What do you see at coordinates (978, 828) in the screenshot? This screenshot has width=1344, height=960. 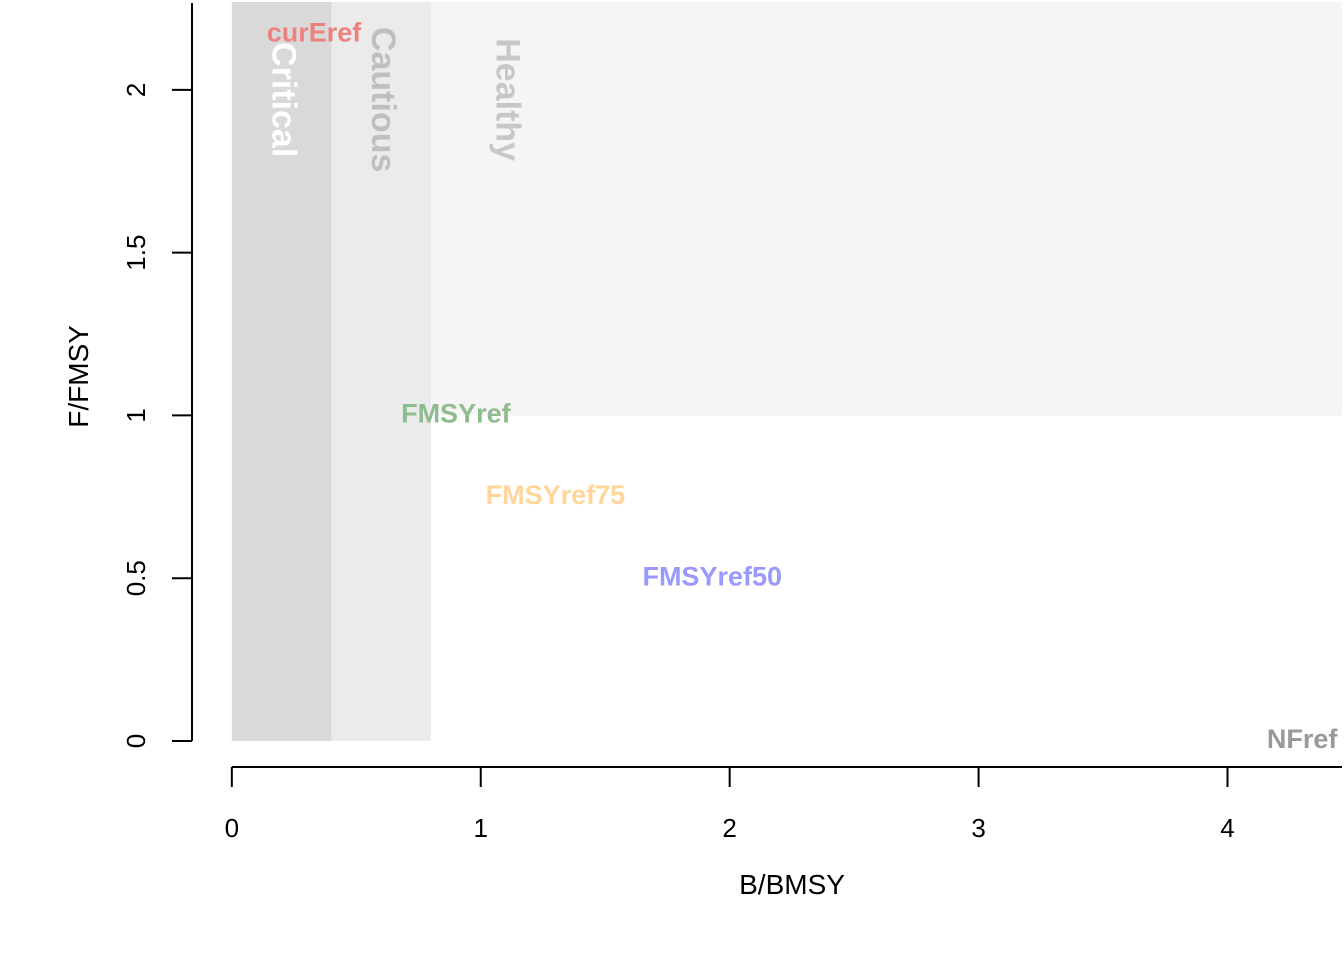 I see `x-tick-label: 3` at bounding box center [978, 828].